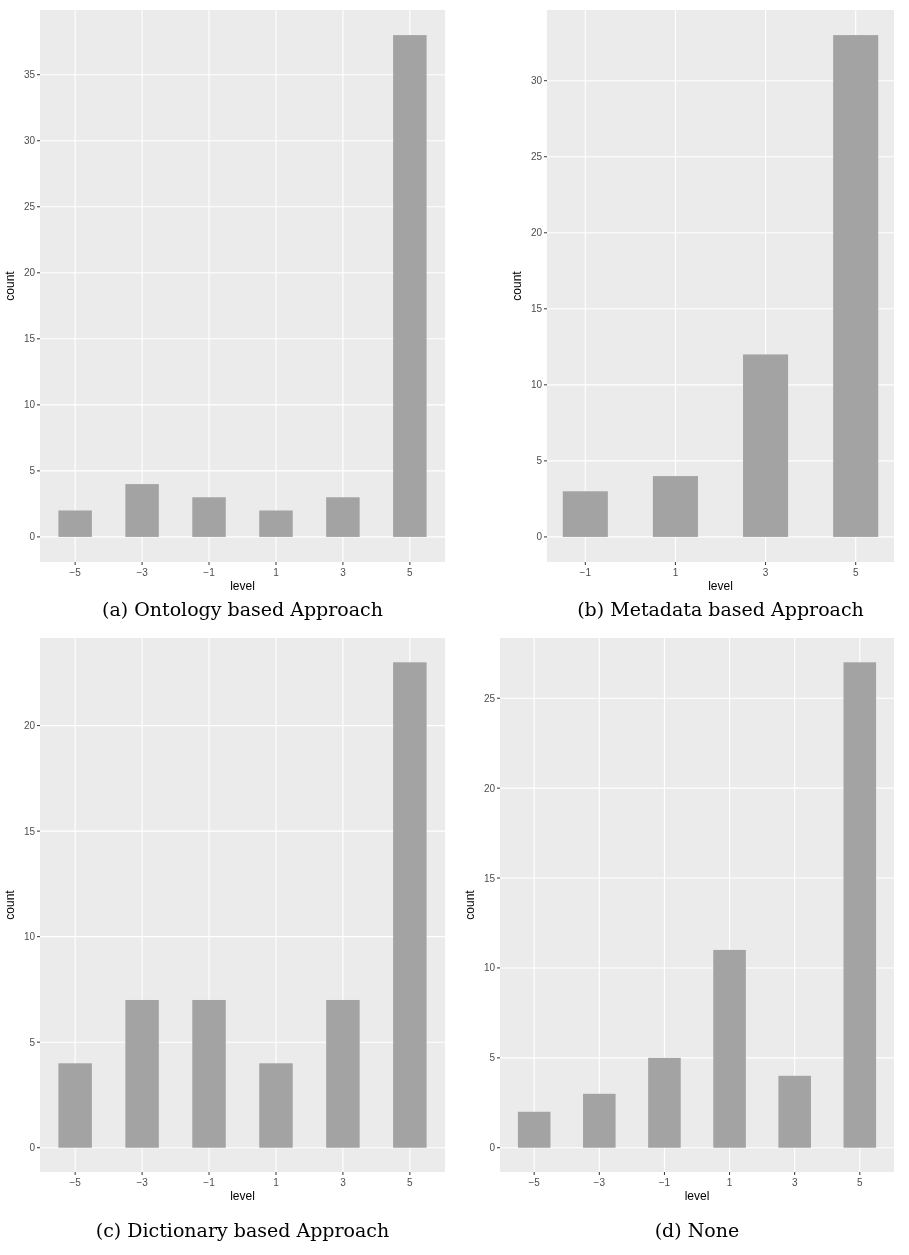 The width and height of the screenshot is (909, 1255). I want to click on text: (a) Ontology based Approach, so click(242, 609).